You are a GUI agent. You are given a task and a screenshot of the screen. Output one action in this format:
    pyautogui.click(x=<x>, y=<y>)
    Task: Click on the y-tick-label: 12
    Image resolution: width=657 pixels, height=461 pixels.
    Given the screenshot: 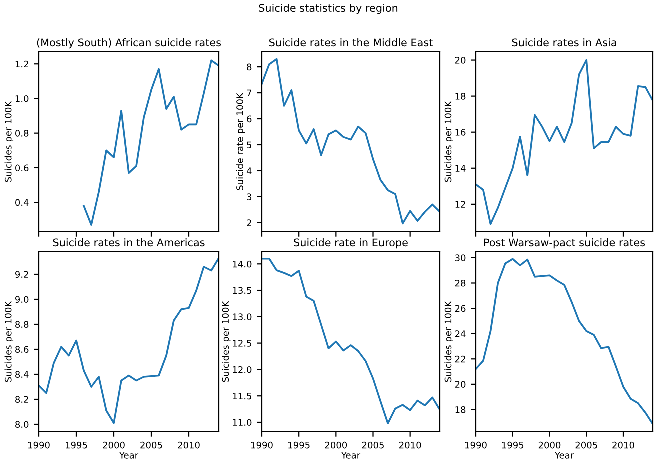 What is the action you would take?
    pyautogui.click(x=461, y=204)
    